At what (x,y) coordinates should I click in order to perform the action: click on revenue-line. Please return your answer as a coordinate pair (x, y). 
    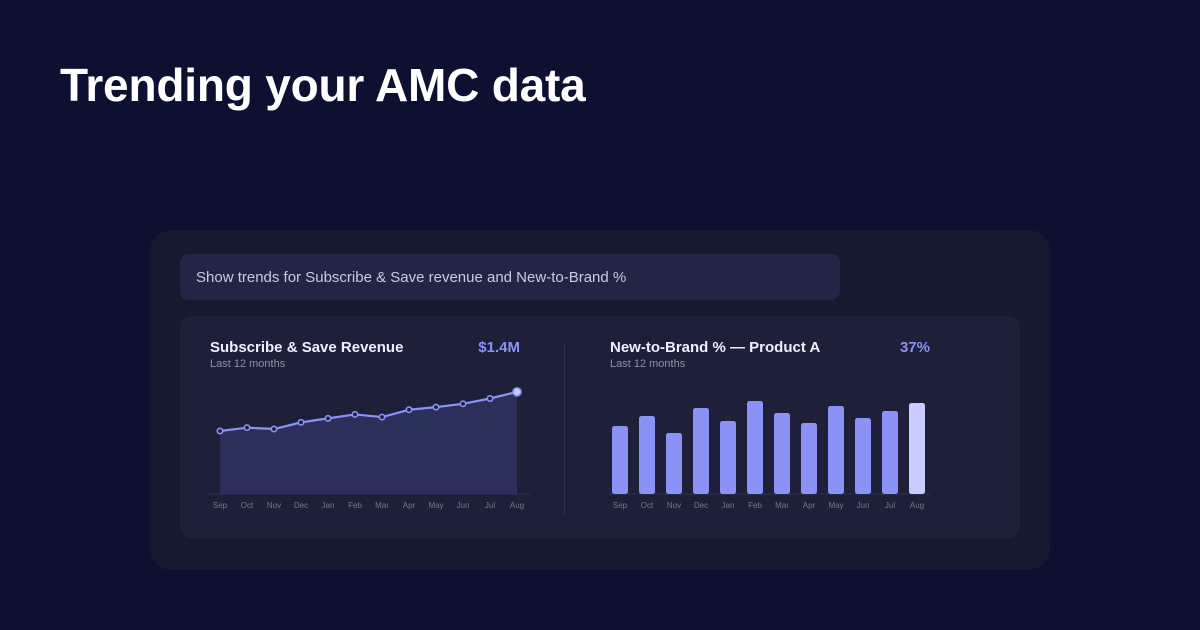
    Looking at the image, I should click on (368, 411).